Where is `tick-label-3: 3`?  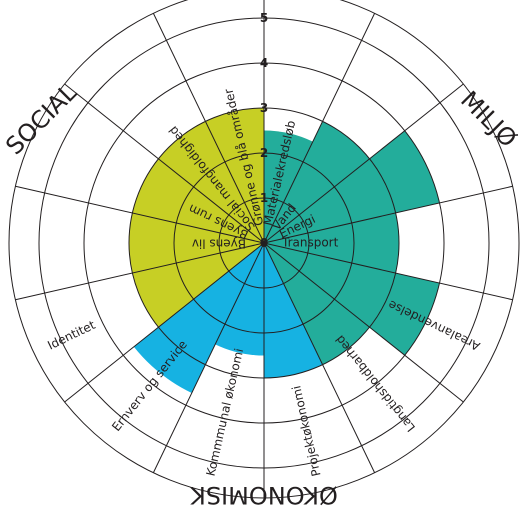 tick-label-3: 3 is located at coordinates (264, 108).